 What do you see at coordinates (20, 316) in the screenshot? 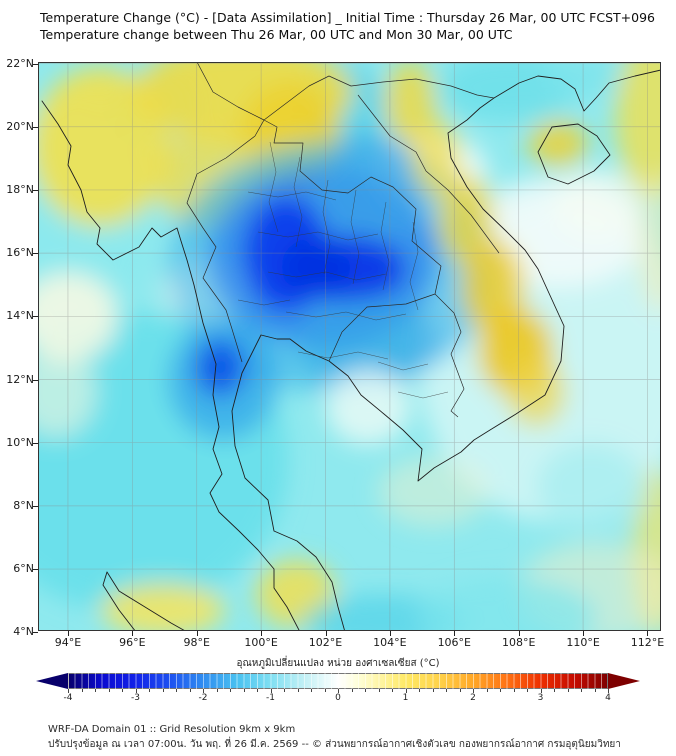
I see `lat-axis-label: 14°N` at bounding box center [20, 316].